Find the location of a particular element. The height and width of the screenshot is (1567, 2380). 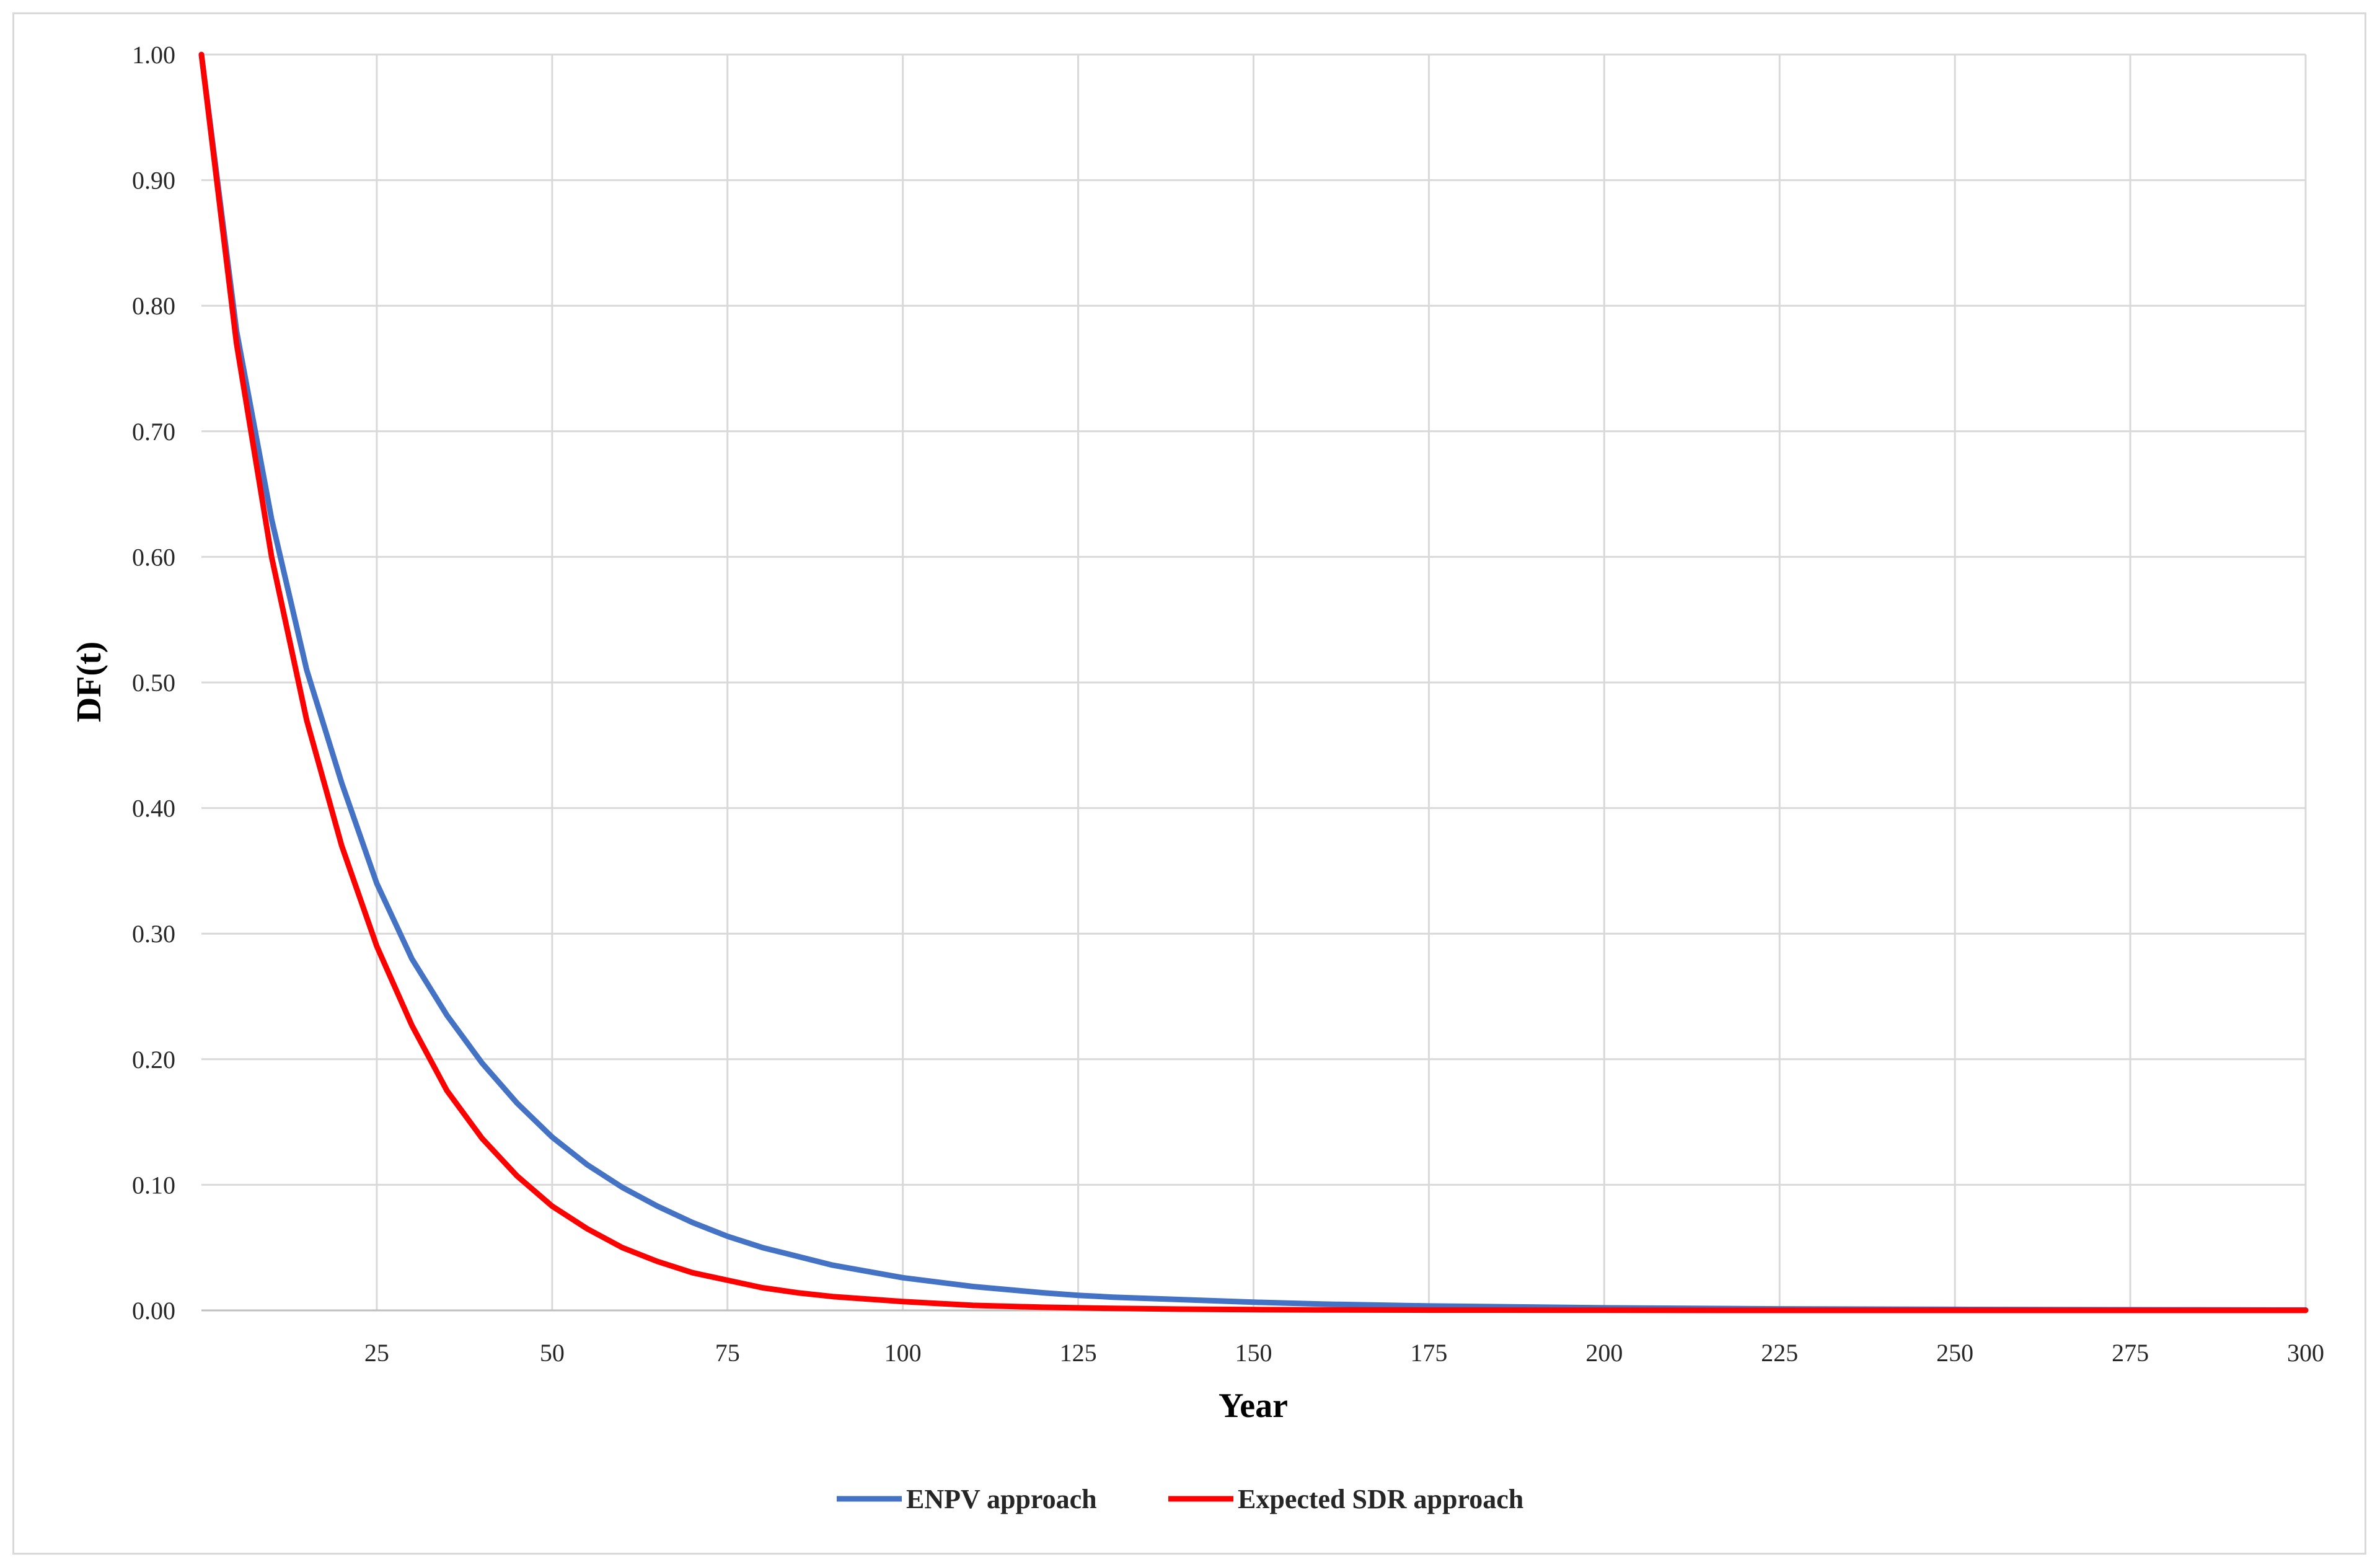

x-tick-label: 75 is located at coordinates (727, 1353).